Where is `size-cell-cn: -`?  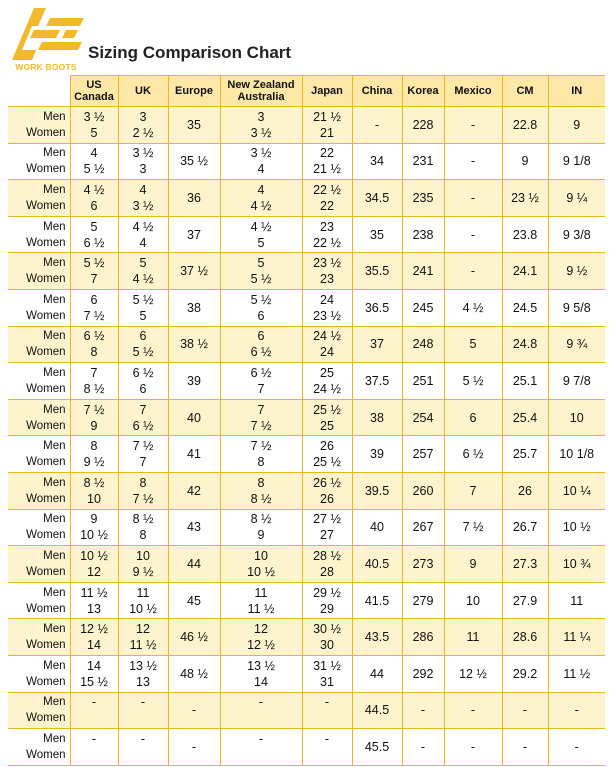
size-cell-cn: - is located at coordinates (376, 125).